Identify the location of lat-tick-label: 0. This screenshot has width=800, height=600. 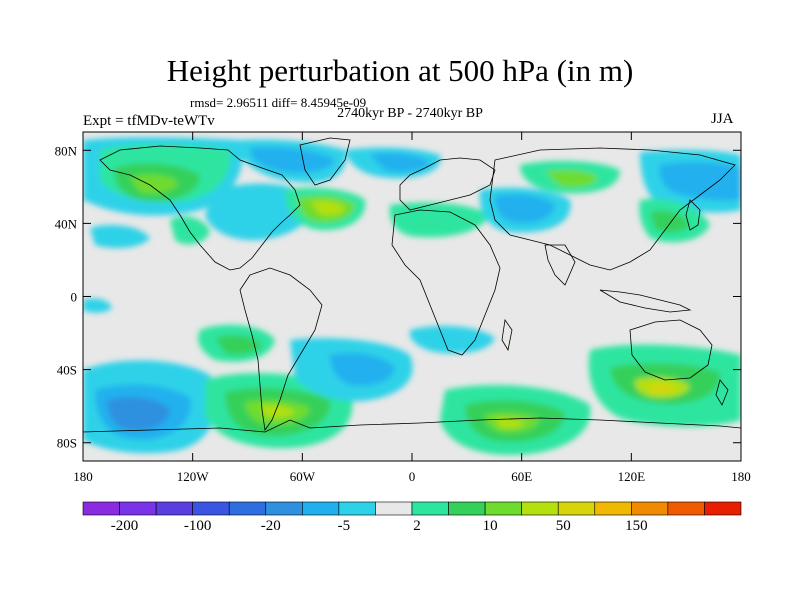
(74, 297).